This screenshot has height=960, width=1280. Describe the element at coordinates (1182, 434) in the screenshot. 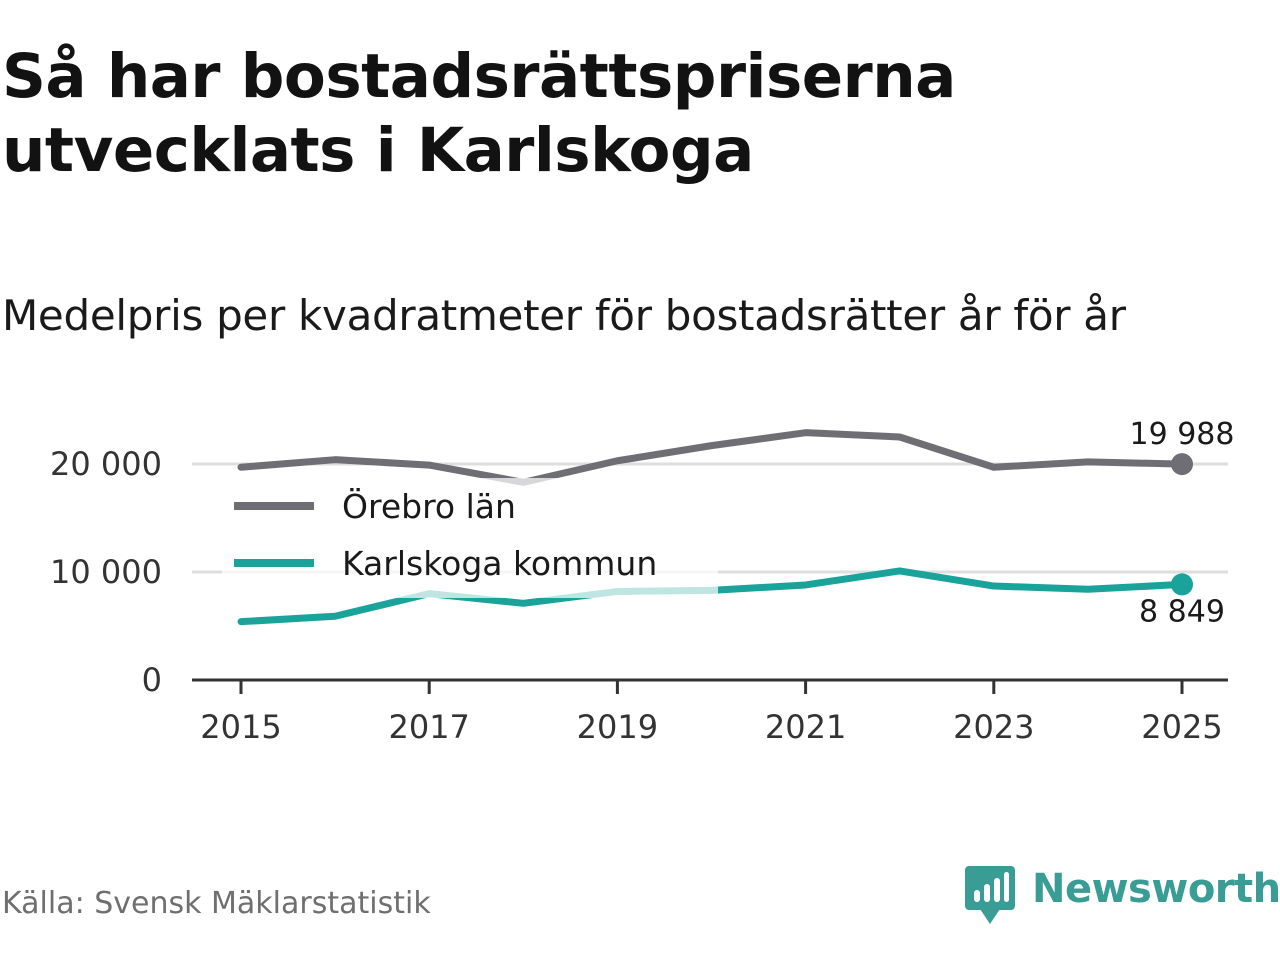

I see `end-value-label: 19 988` at that location.